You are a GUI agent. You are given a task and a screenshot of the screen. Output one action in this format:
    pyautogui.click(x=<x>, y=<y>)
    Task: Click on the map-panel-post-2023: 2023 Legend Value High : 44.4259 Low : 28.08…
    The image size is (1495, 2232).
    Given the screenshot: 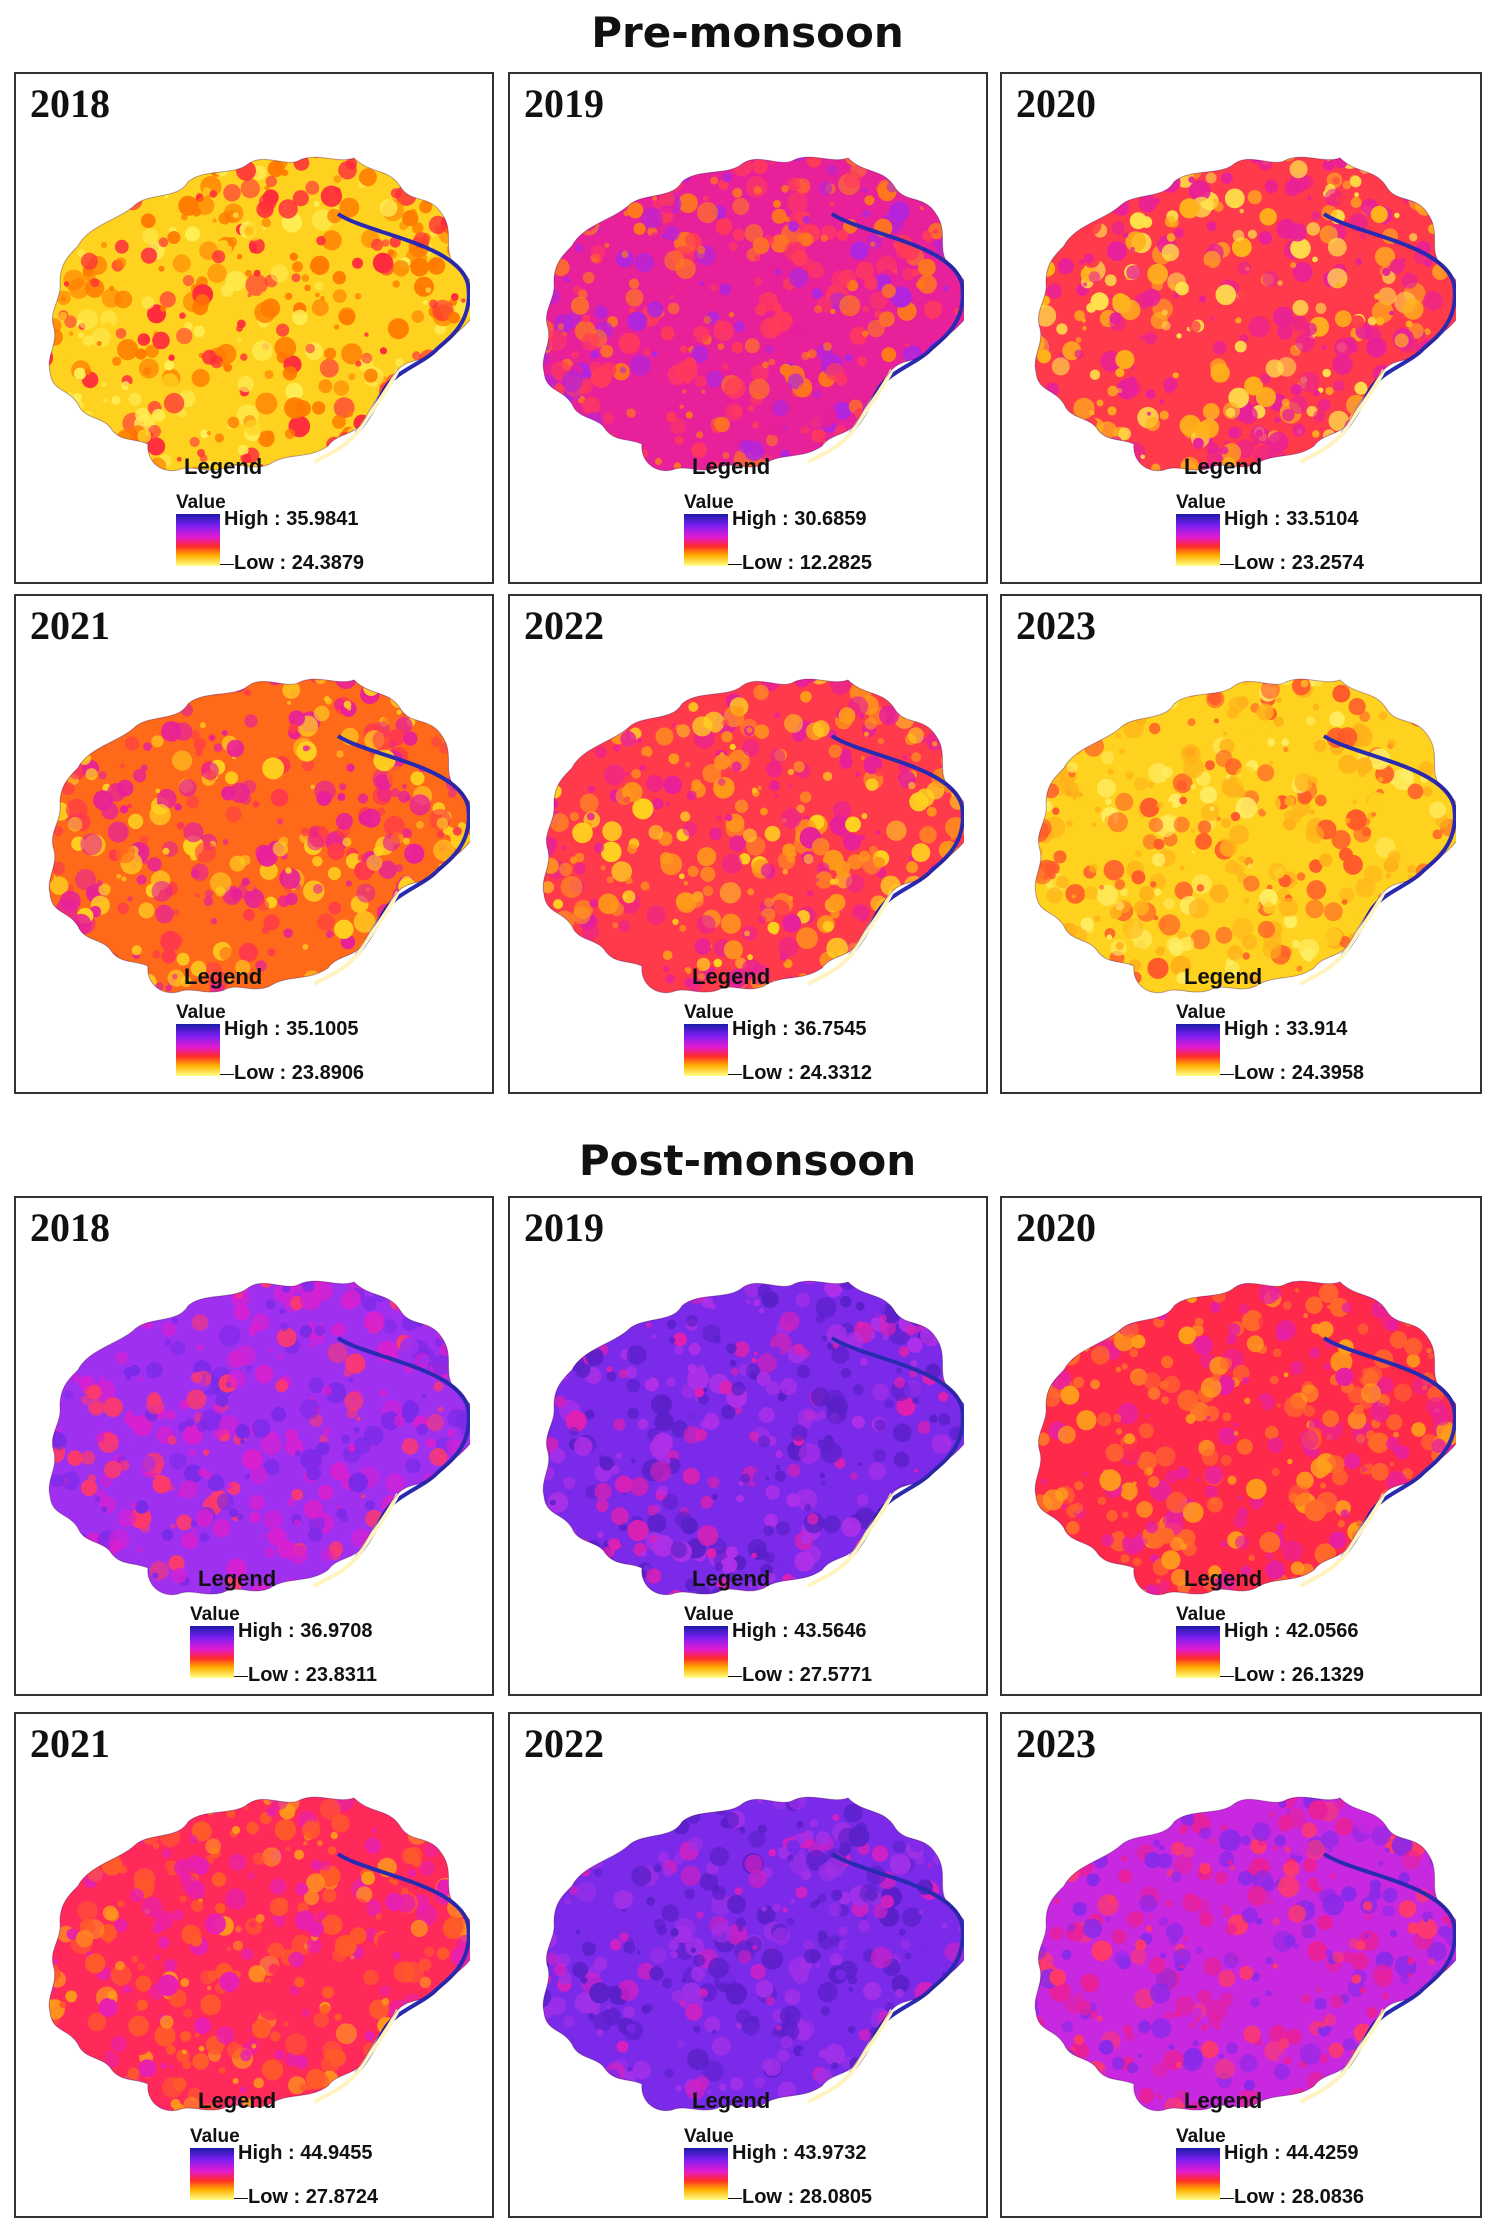 What is the action you would take?
    pyautogui.click(x=1241, y=1965)
    